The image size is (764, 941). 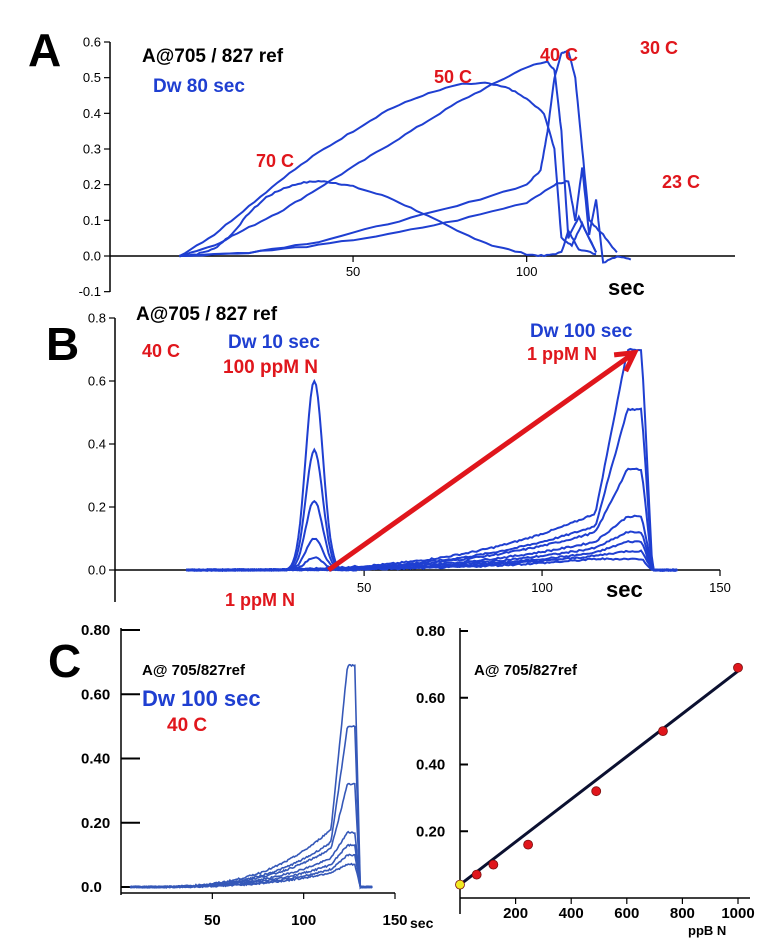 I want to click on label-dw-100-sec: Dw 100 sec, so click(x=581, y=331).